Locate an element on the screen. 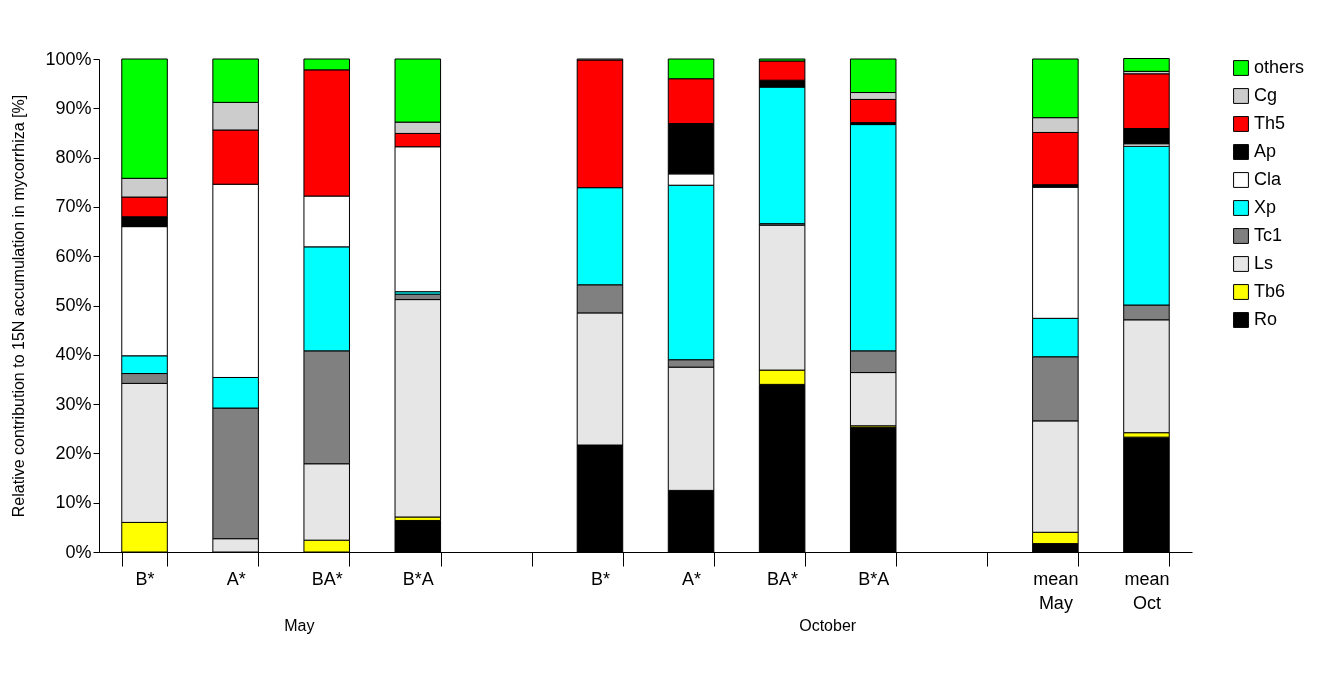 Image resolution: width=1325 pixels, height=674 pixels. y-tick-label: 20% is located at coordinates (73, 452).